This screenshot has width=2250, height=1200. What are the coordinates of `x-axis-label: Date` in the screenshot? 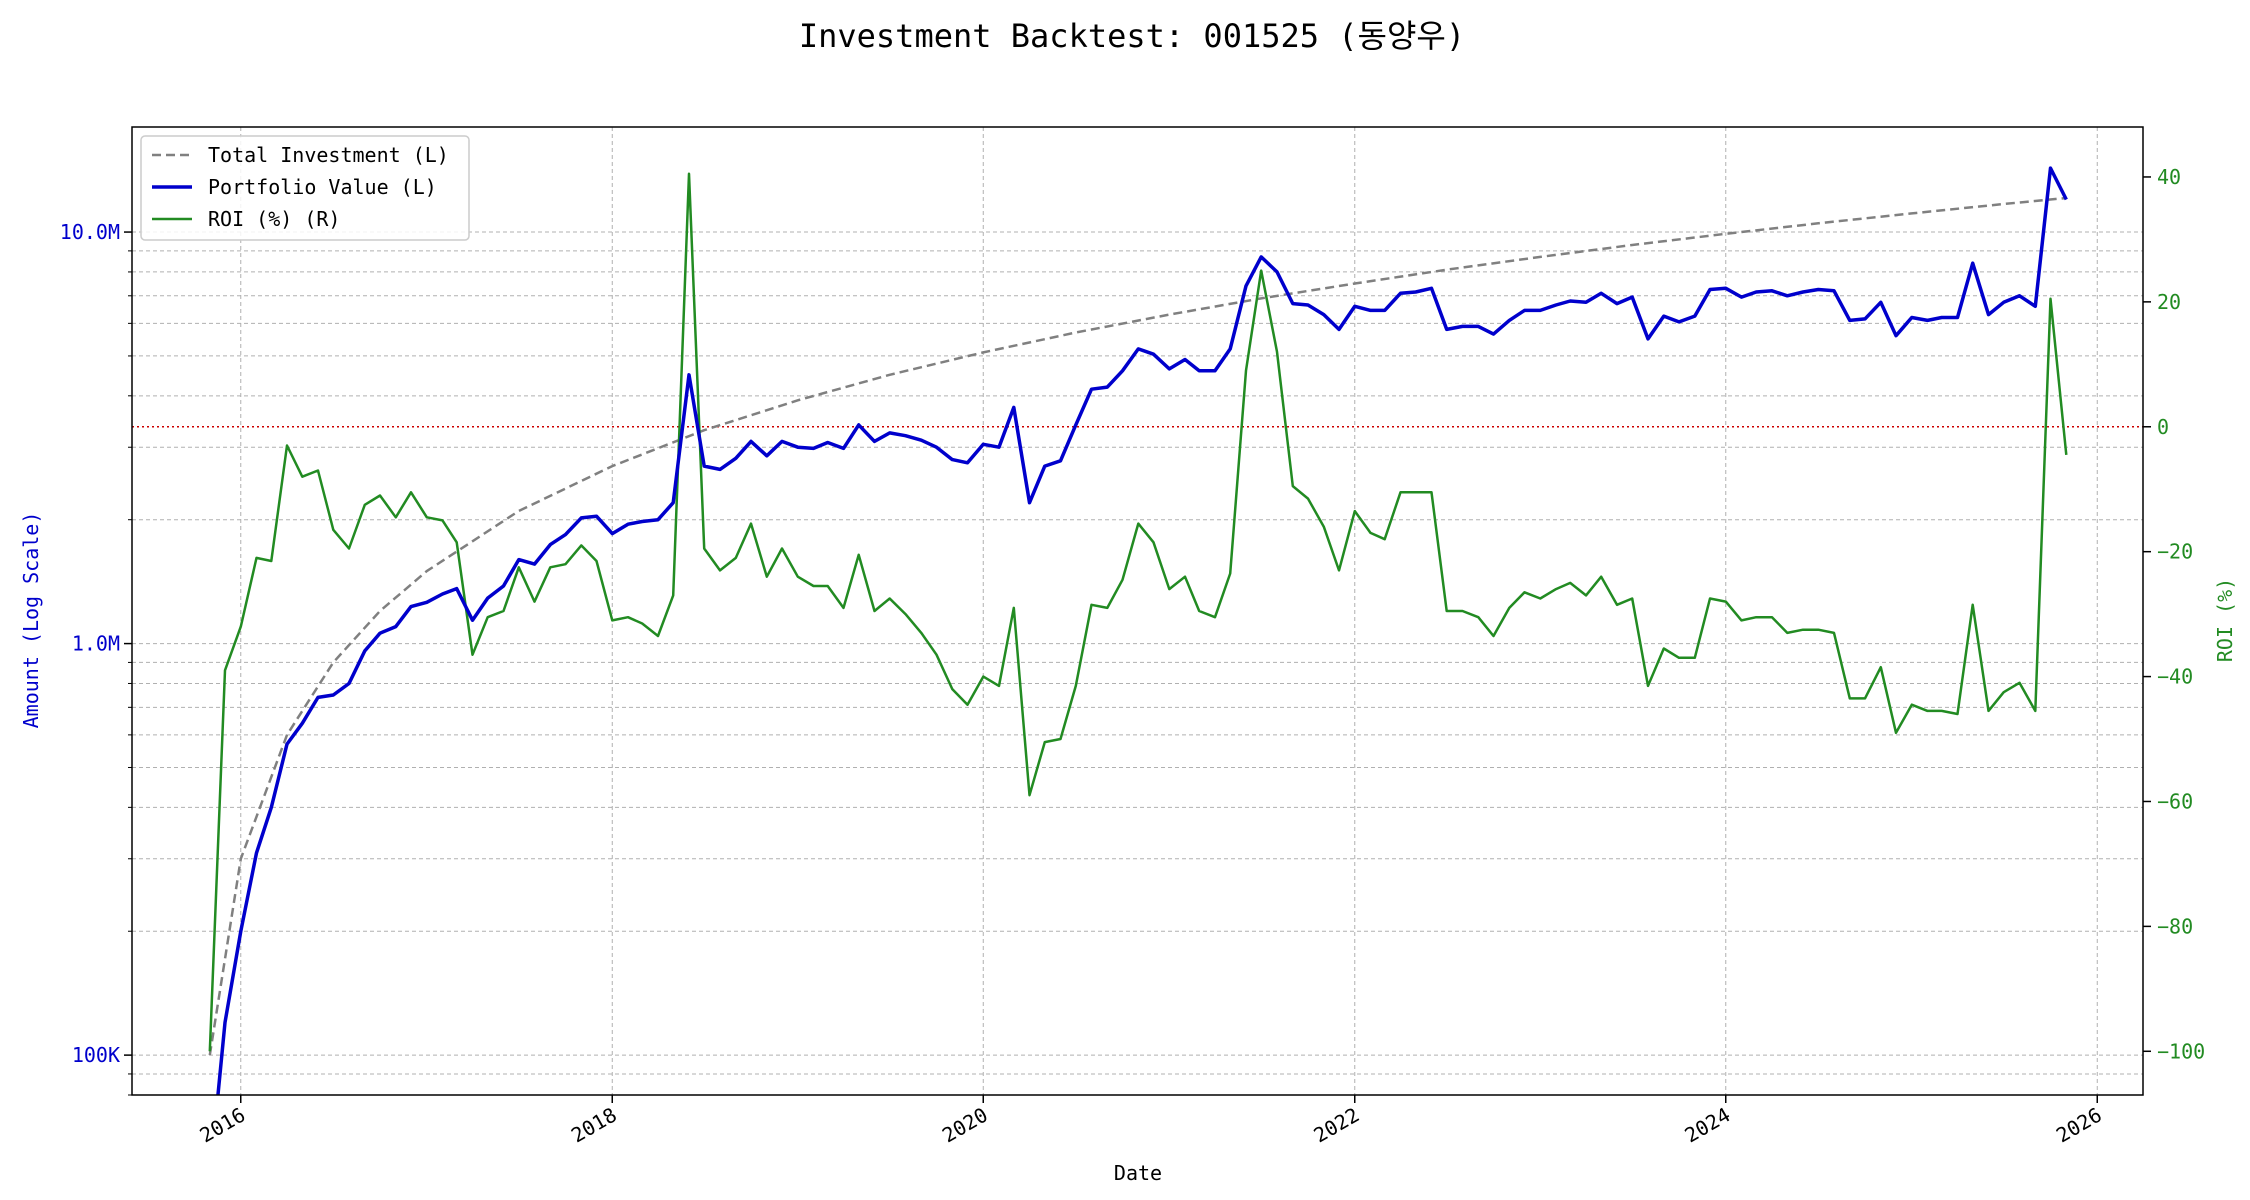 It's located at (1138, 1173).